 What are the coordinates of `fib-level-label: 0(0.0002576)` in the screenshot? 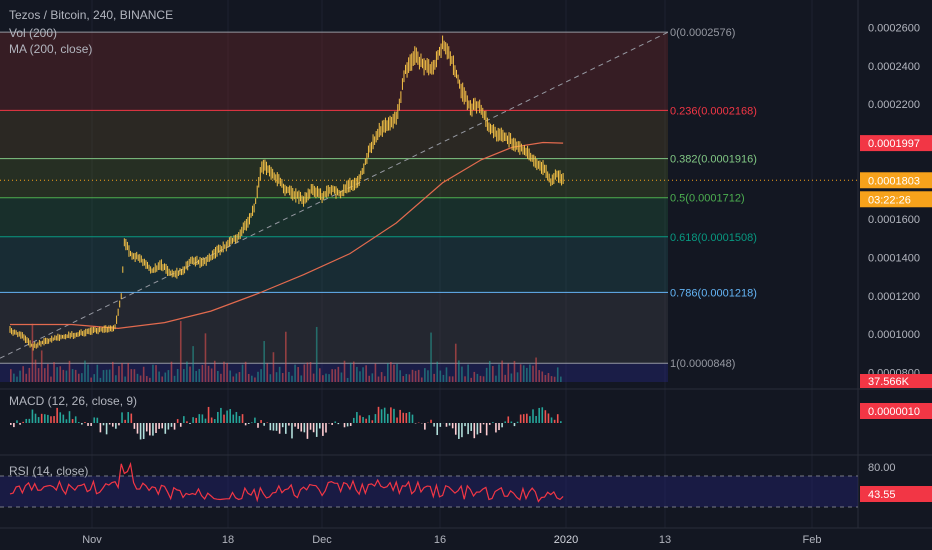 It's located at (702, 33).